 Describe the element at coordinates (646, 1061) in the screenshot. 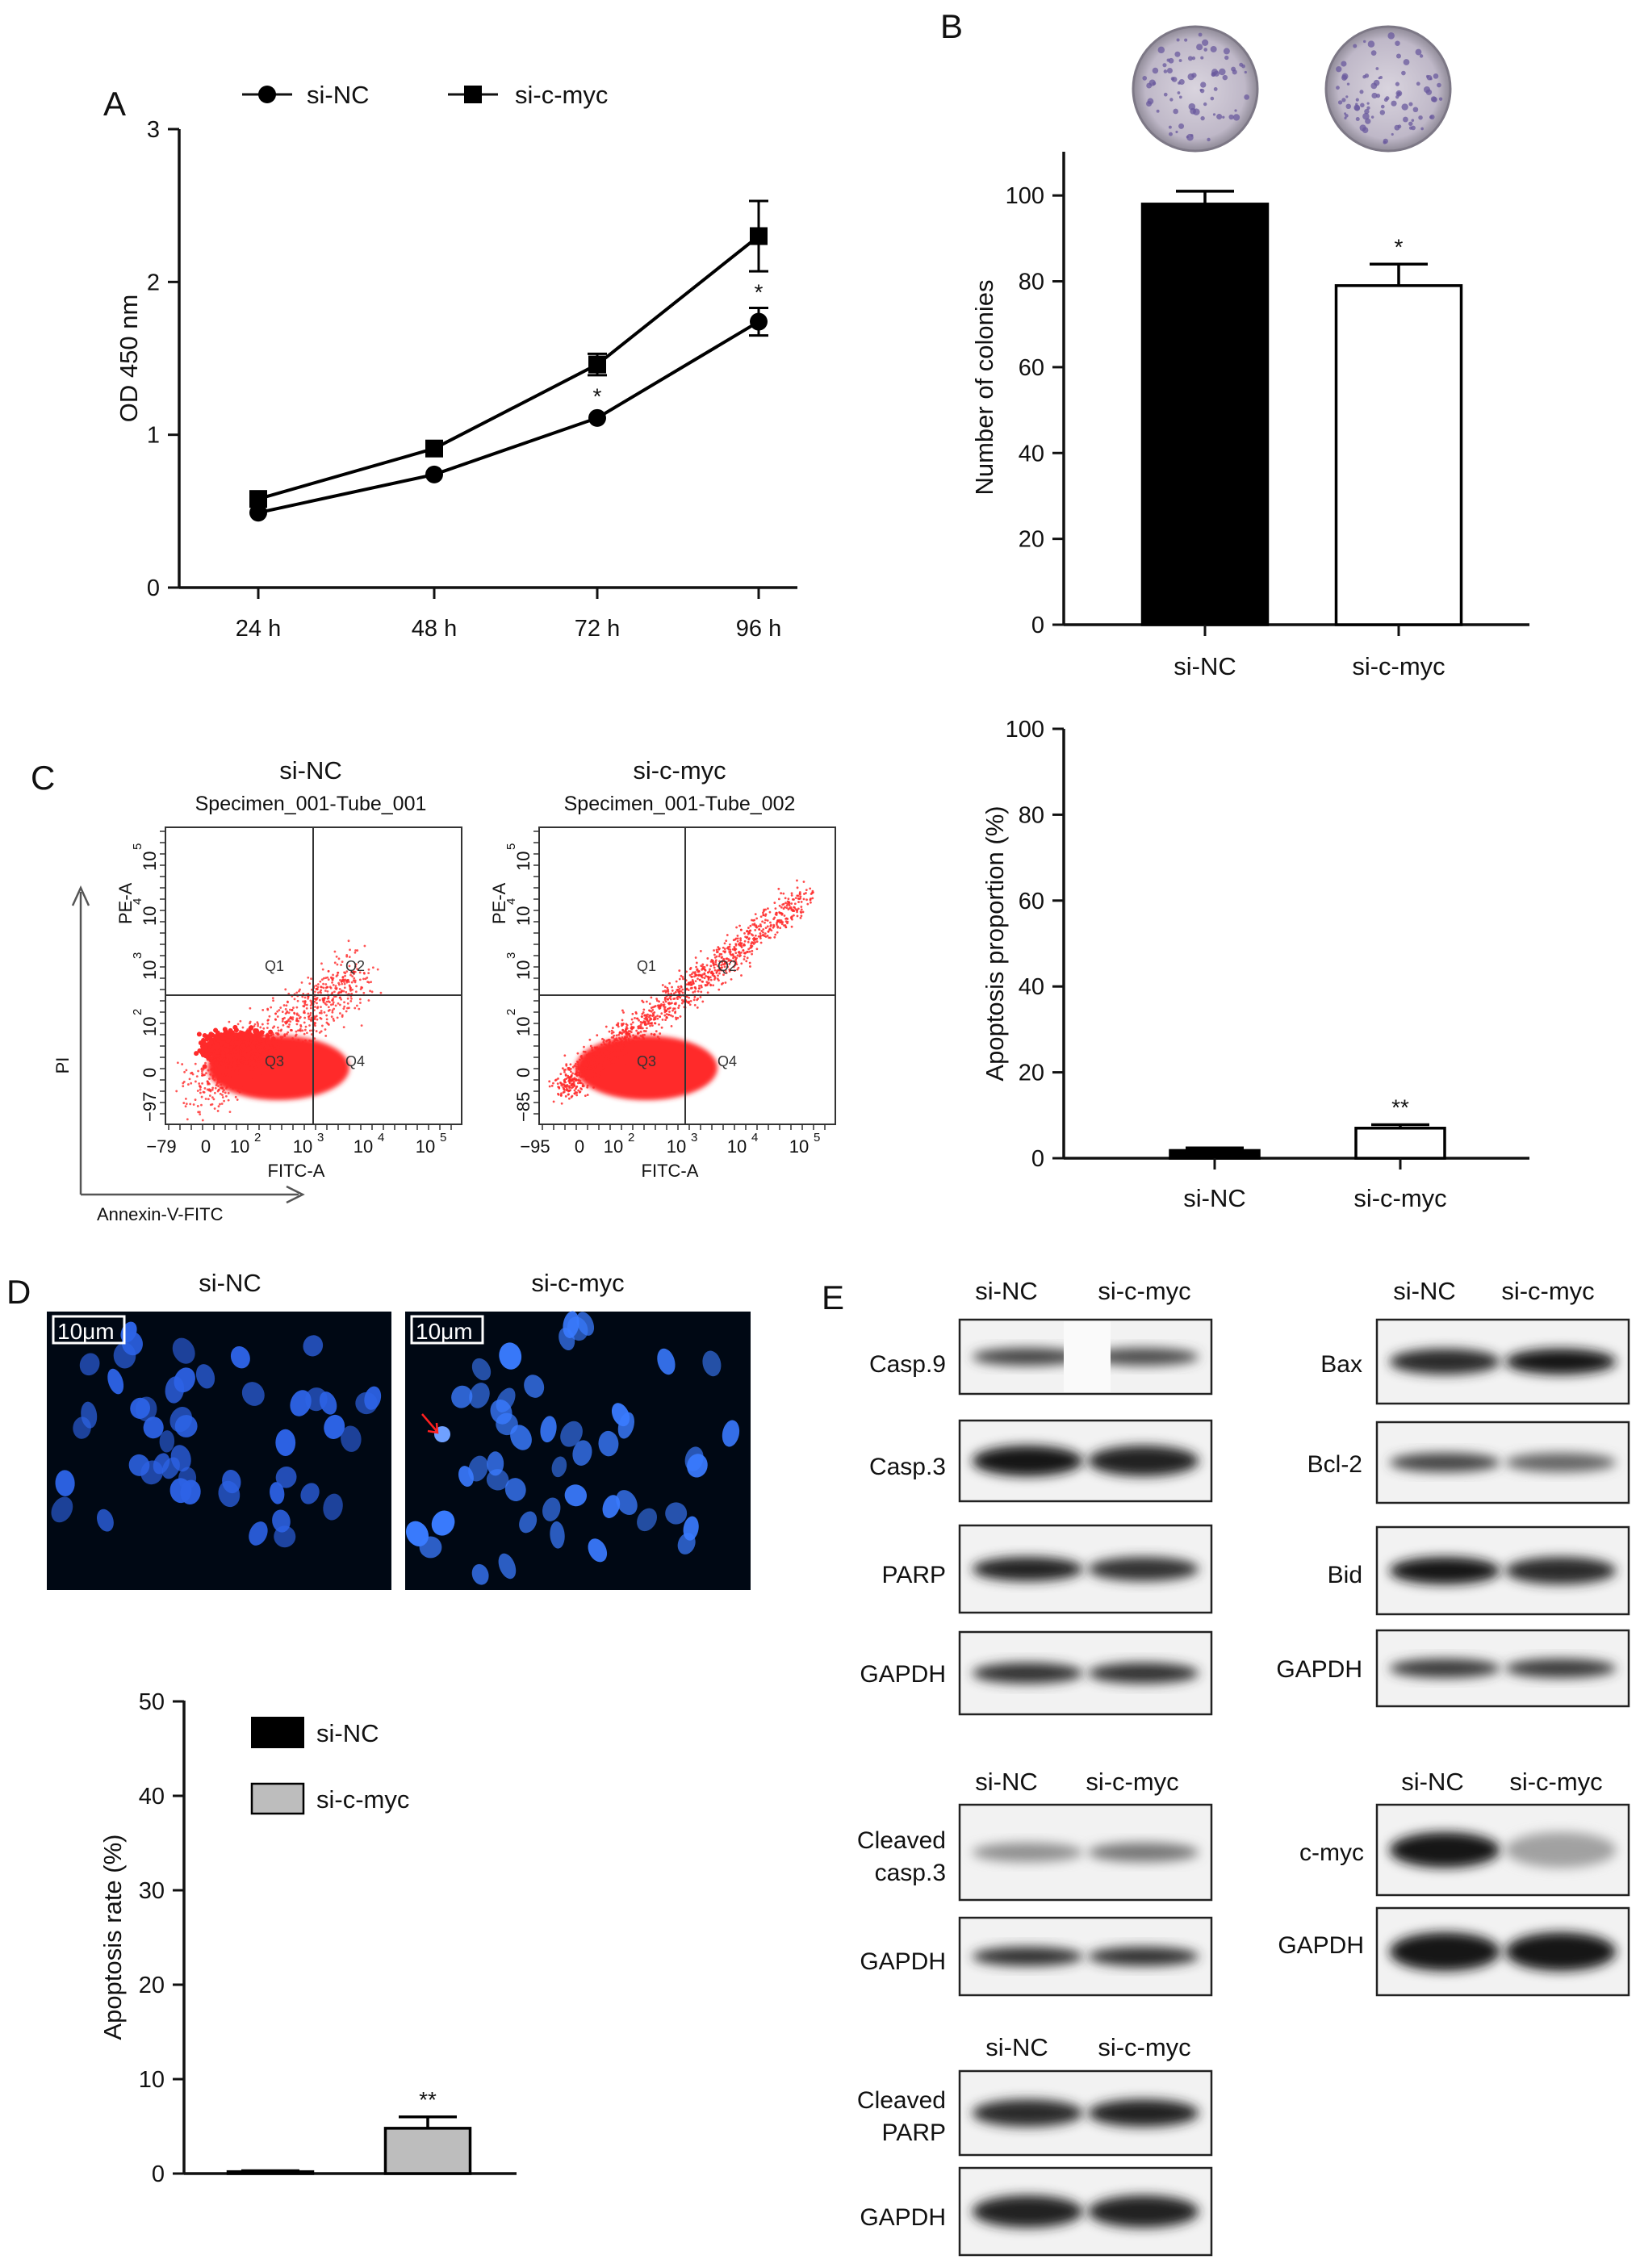

I see `quadrant-q3: Q3` at that location.